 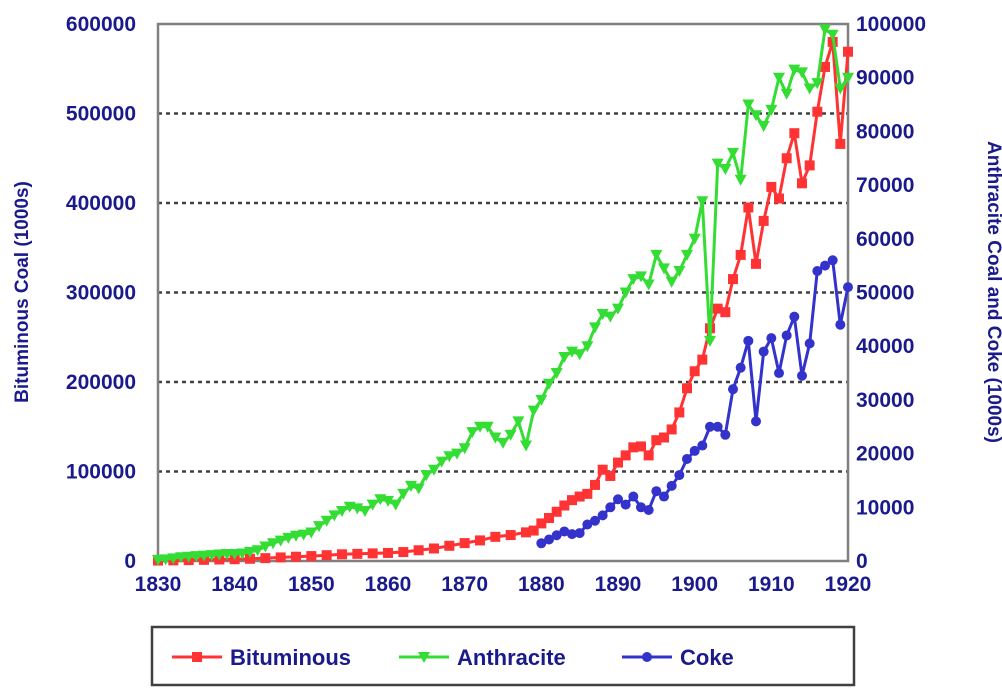 I want to click on y-right-tick-label: 0, so click(x=862, y=561).